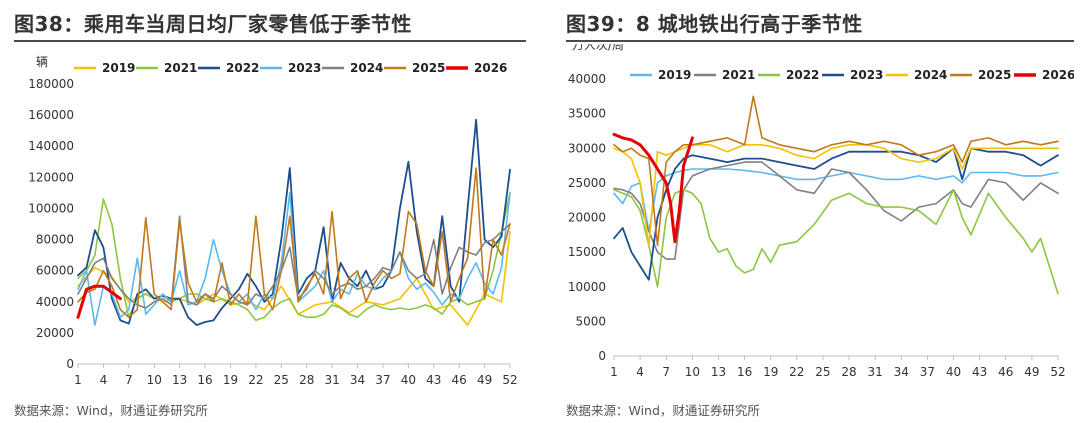 This screenshot has width=1080, height=423. Describe the element at coordinates (213, 24) in the screenshot. I see `chart-title: 图38：乘用车当周日均厂家零售低于季节性` at that location.